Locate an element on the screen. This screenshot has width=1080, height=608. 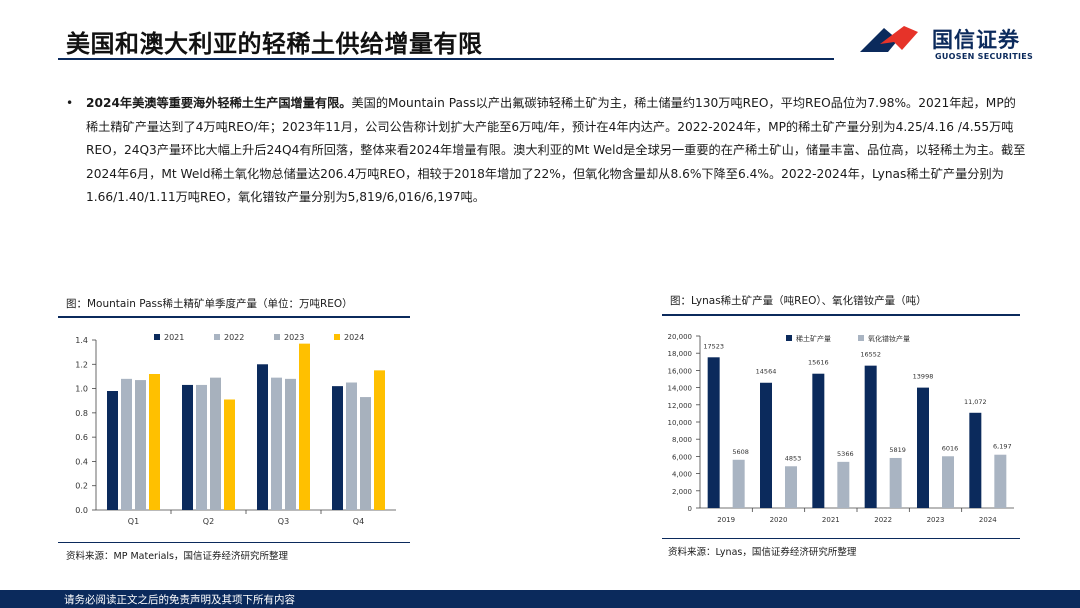
summary-lead: 2024年美澳等重要海外轻稀土生产国增量有限。 is located at coordinates (219, 103).